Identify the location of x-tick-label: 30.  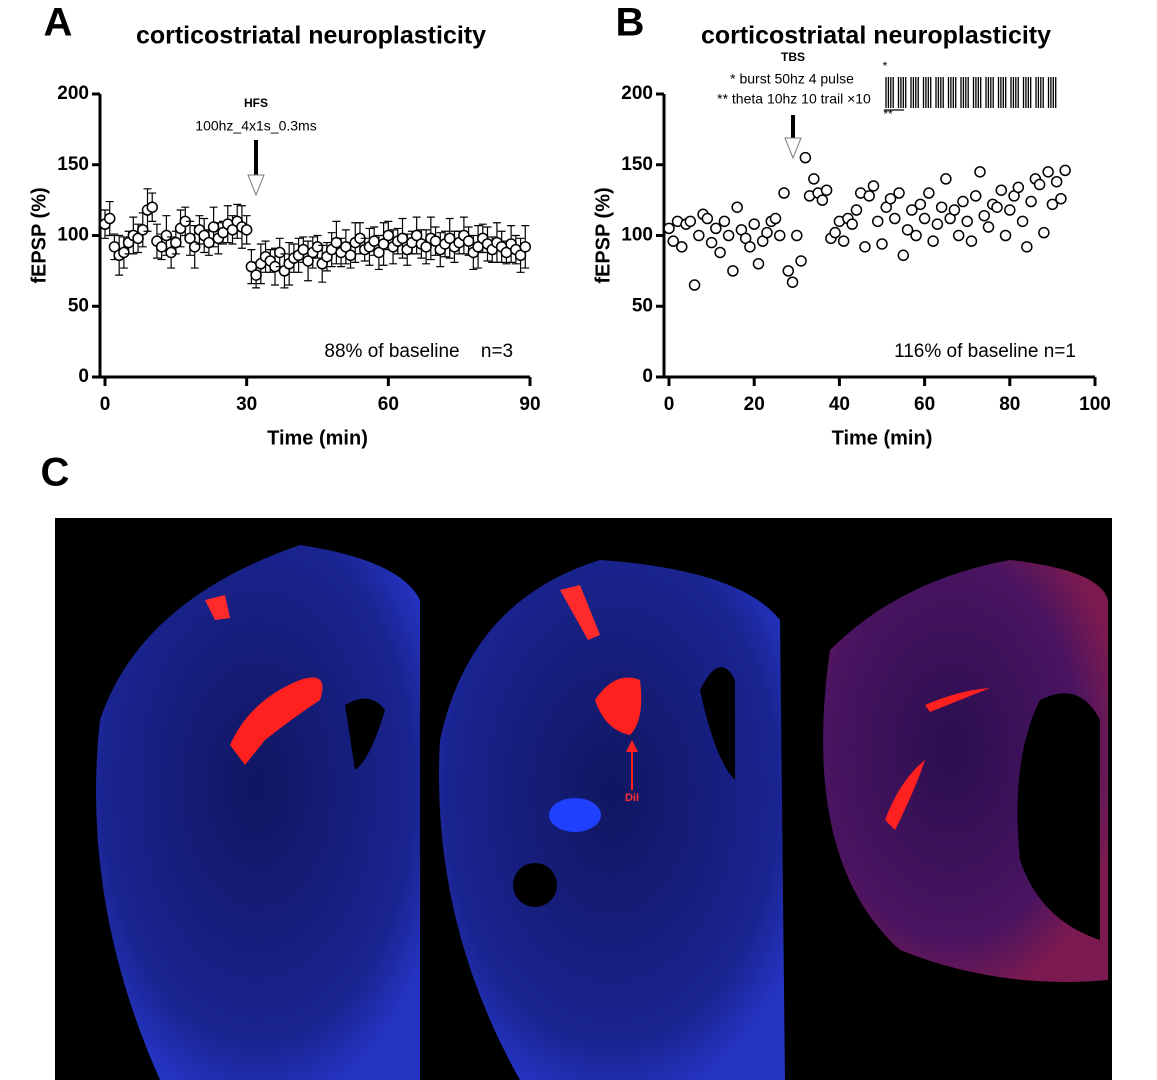
(246, 404).